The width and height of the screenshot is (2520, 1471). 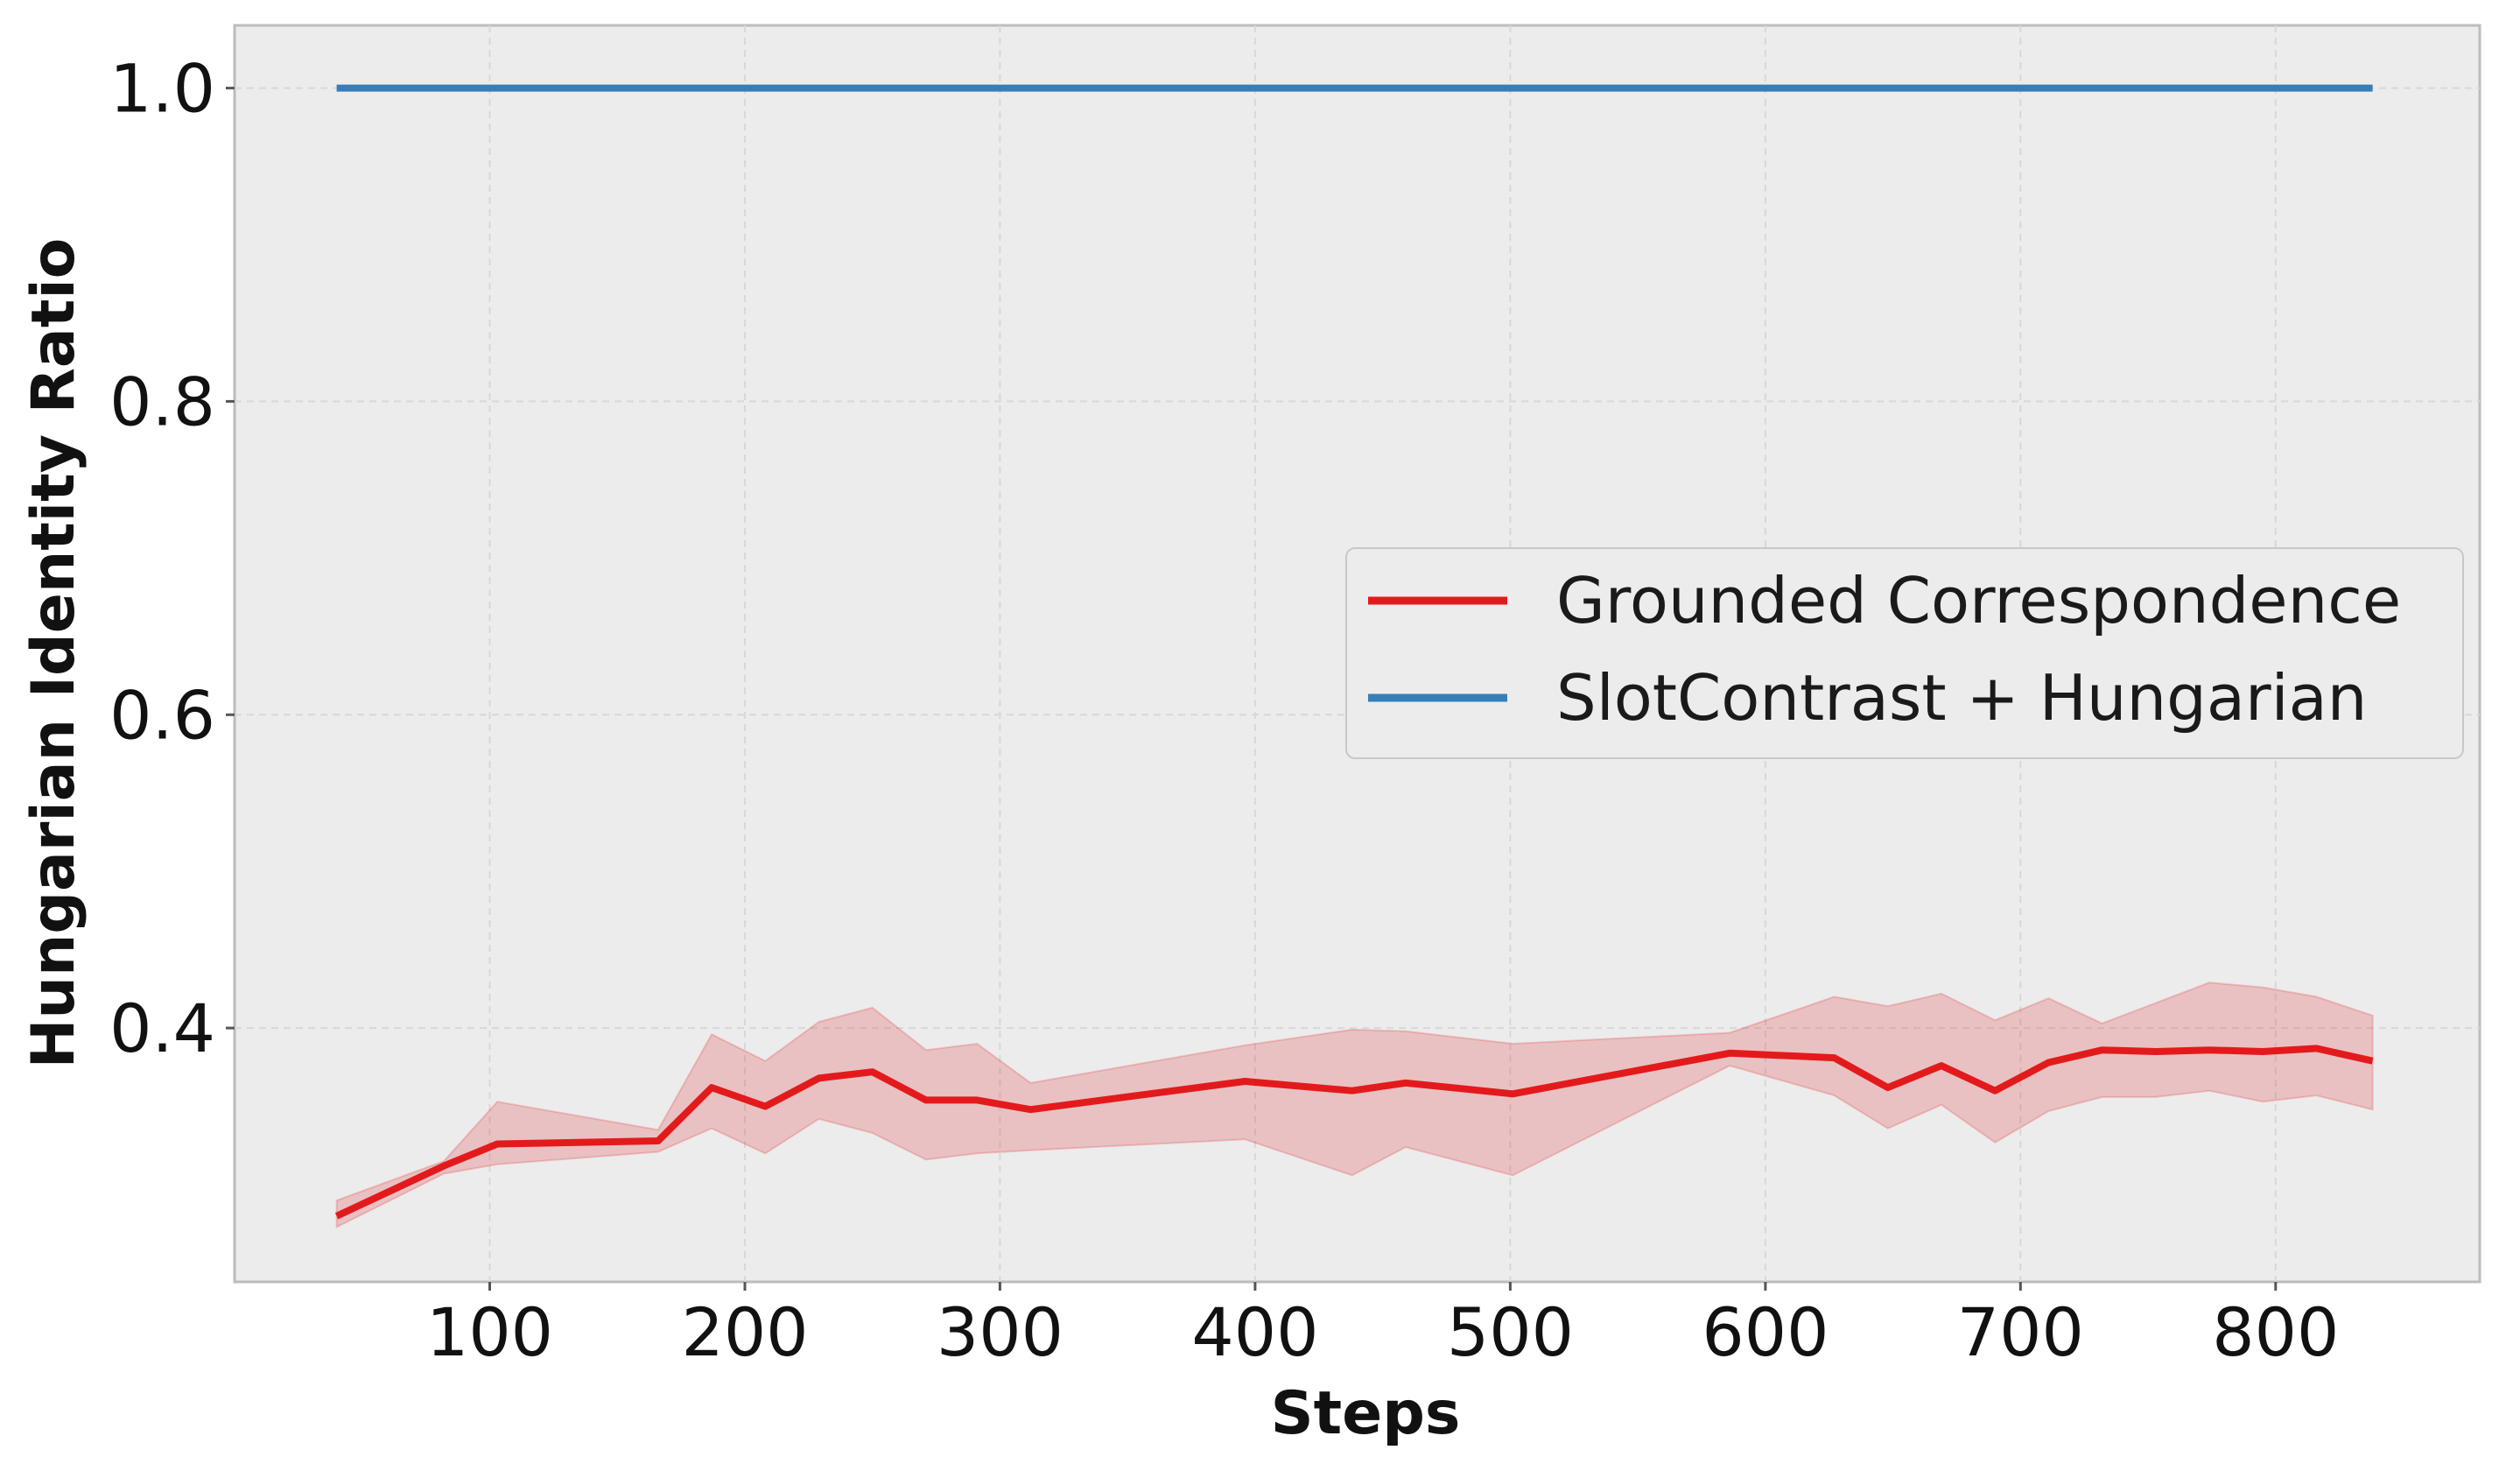 What do you see at coordinates (1000, 1332) in the screenshot?
I see `x-tick-label: 300` at bounding box center [1000, 1332].